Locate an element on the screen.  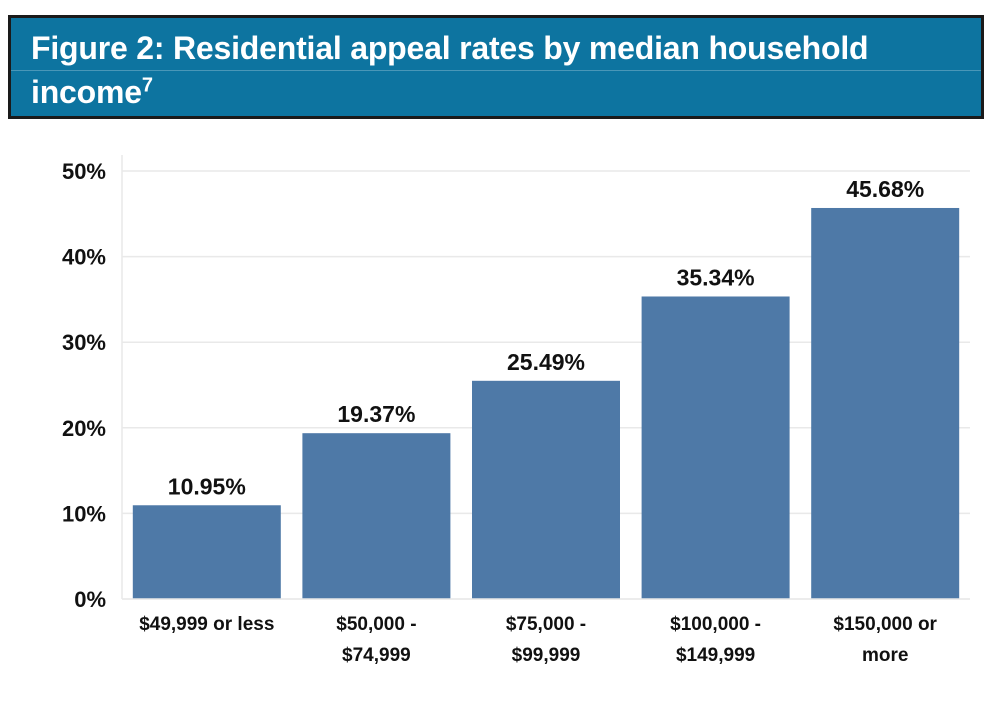
x-tick-label: $150,000 or is located at coordinates (885, 624).